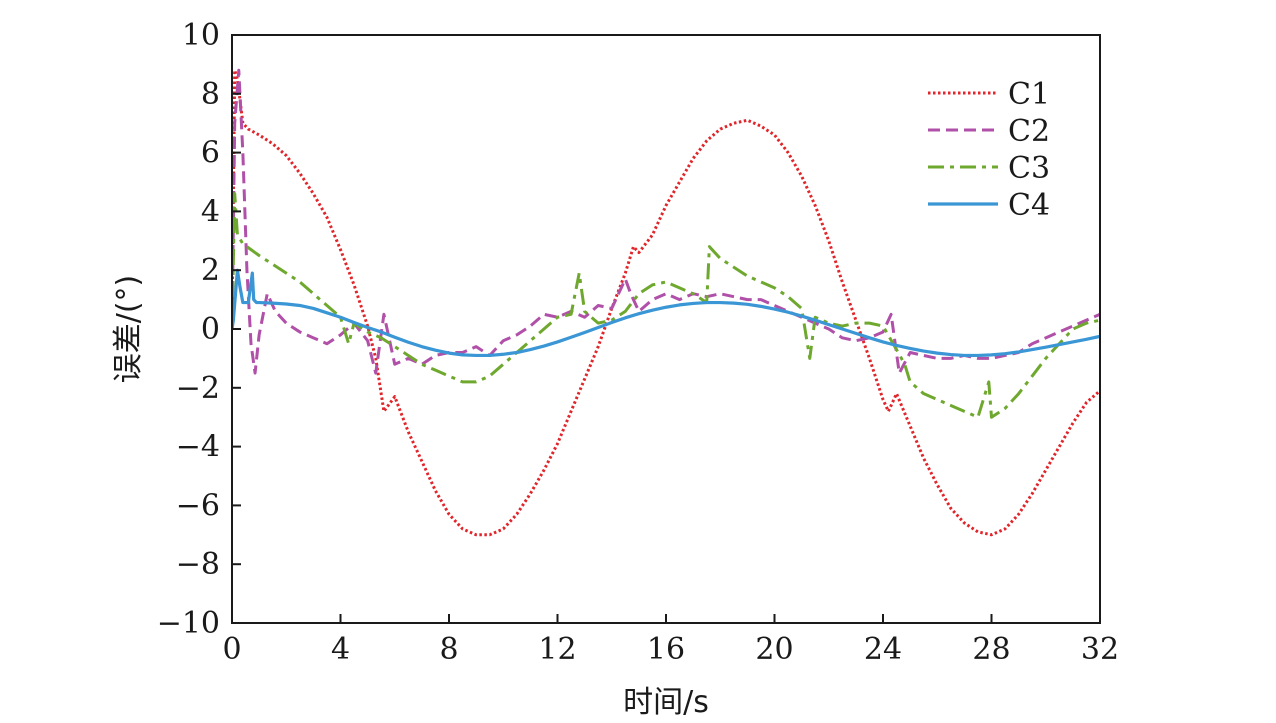 Image resolution: width=1276 pixels, height=723 pixels. Describe the element at coordinates (210, 153) in the screenshot. I see `y-tick-label: 6` at that location.